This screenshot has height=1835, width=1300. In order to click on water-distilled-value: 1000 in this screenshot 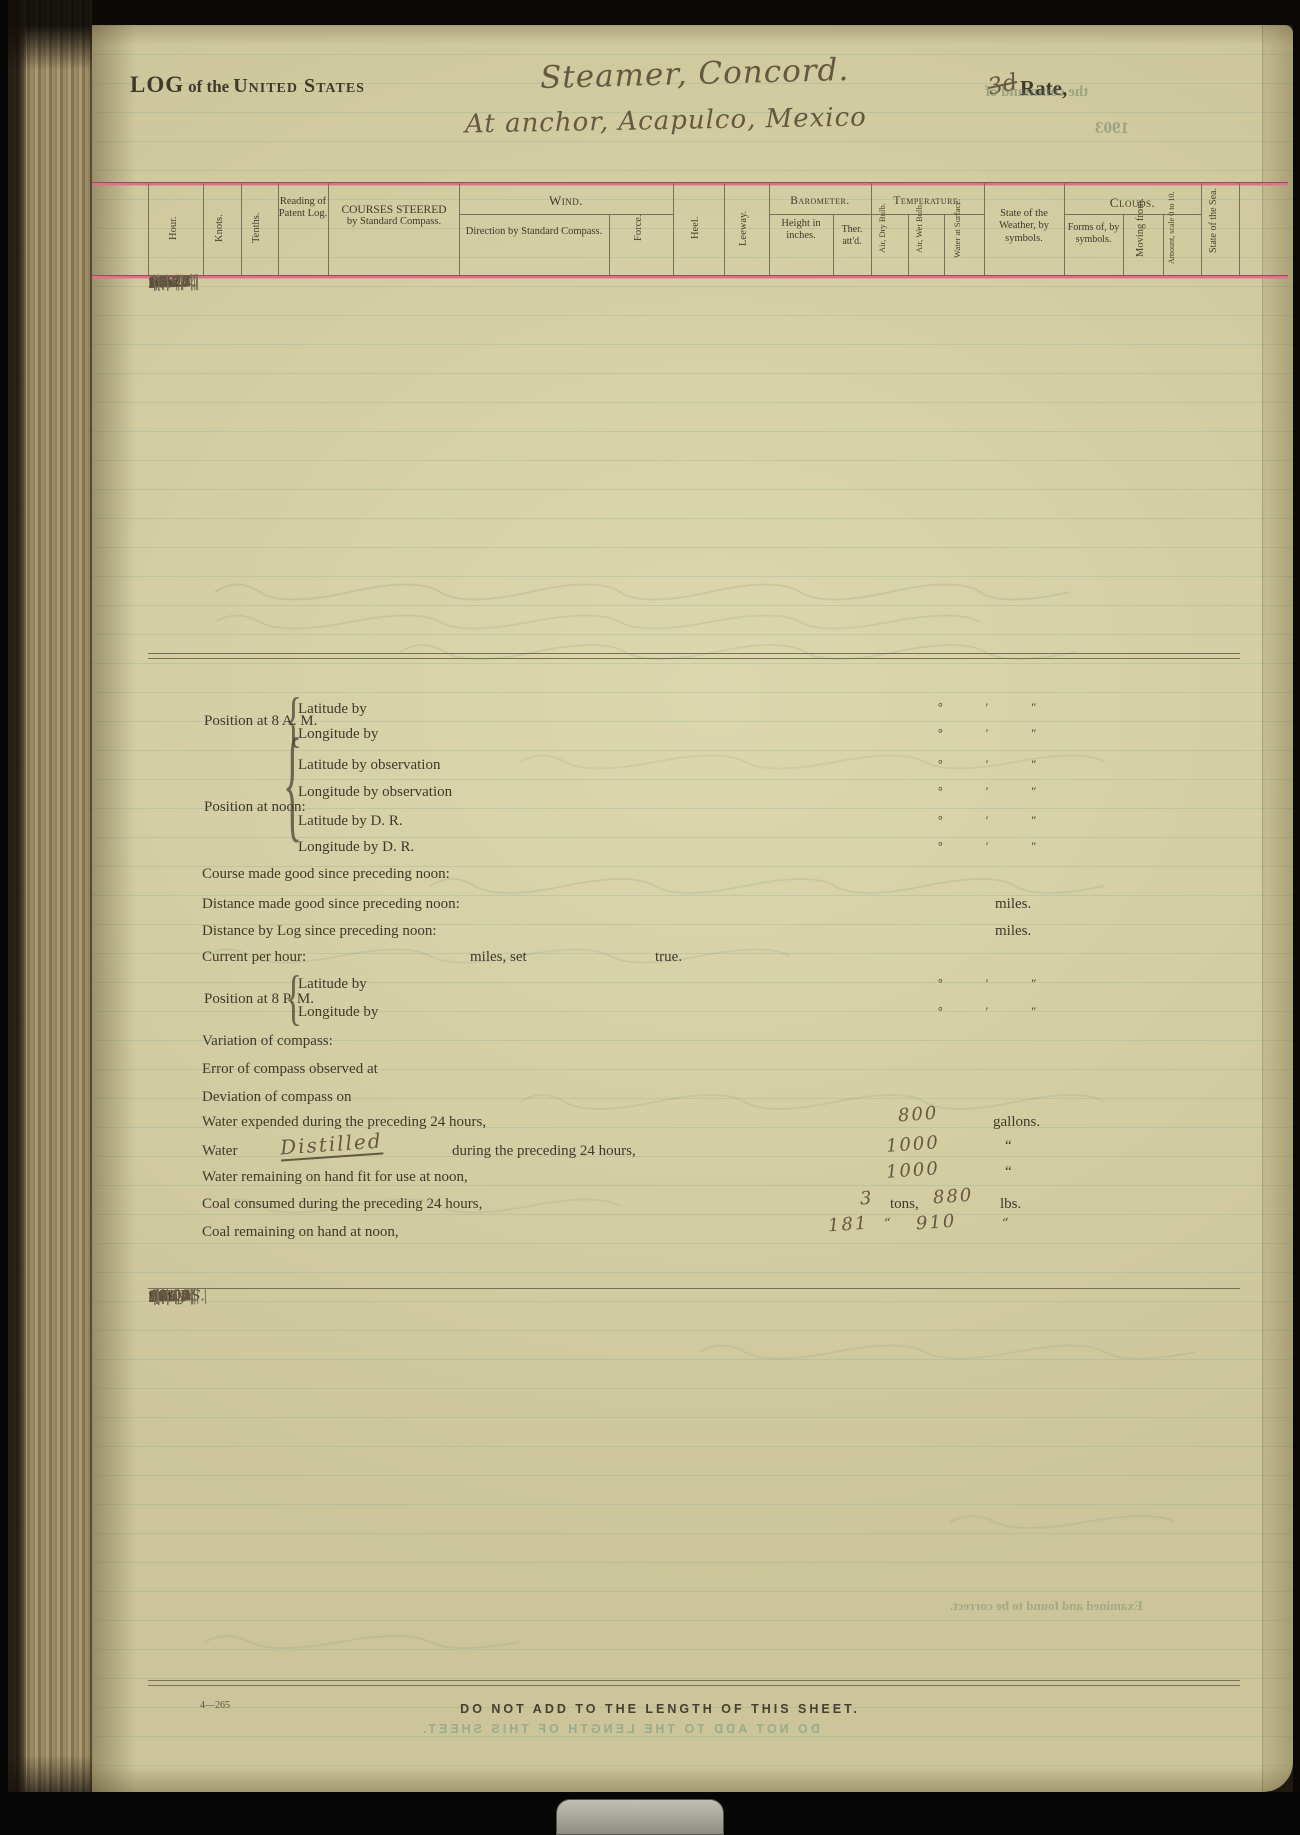, I will do `click(913, 1144)`.